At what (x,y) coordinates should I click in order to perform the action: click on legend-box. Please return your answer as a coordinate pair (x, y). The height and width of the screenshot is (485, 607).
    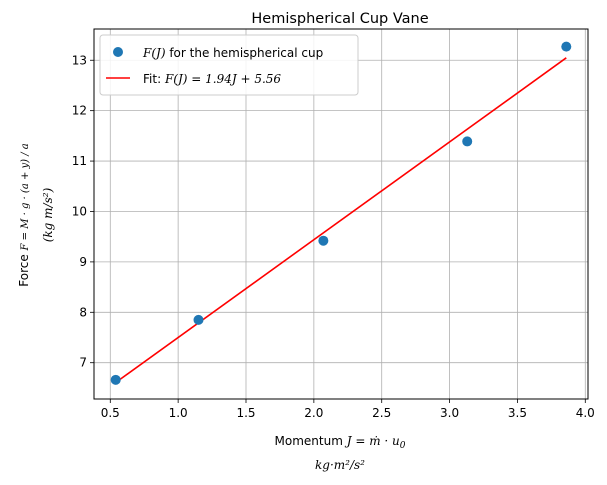
    Looking at the image, I should click on (229, 65).